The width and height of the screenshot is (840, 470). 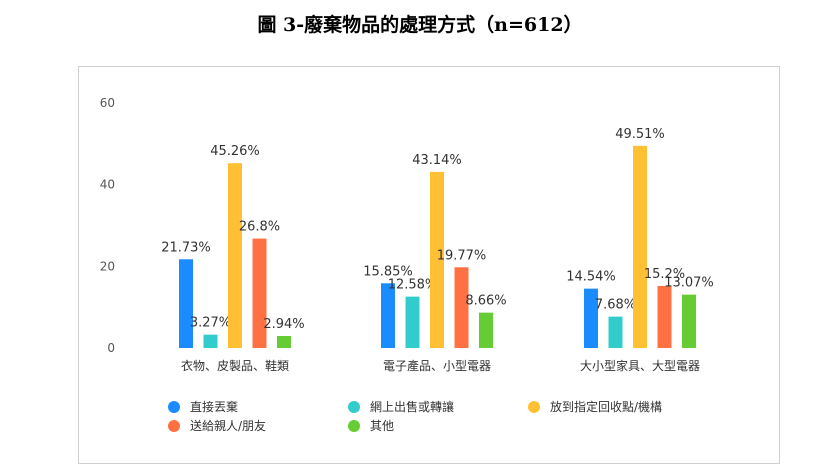 I want to click on data-label: 2.94%, so click(x=283, y=324).